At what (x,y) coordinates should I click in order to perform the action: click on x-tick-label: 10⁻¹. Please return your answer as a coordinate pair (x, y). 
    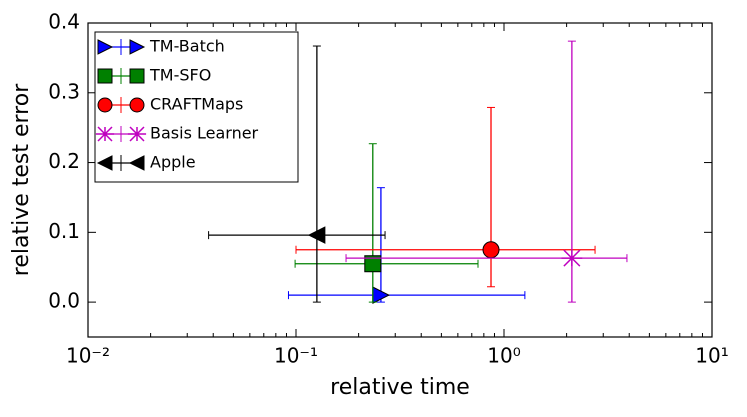
    Looking at the image, I should click on (296, 356).